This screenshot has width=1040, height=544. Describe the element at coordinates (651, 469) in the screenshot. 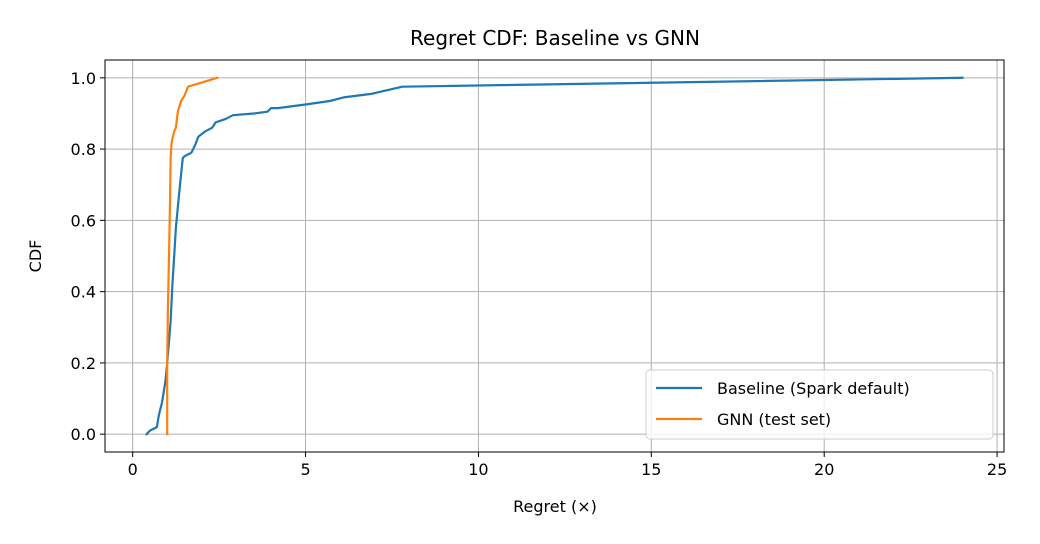

I see `x-tick-label: 15` at that location.